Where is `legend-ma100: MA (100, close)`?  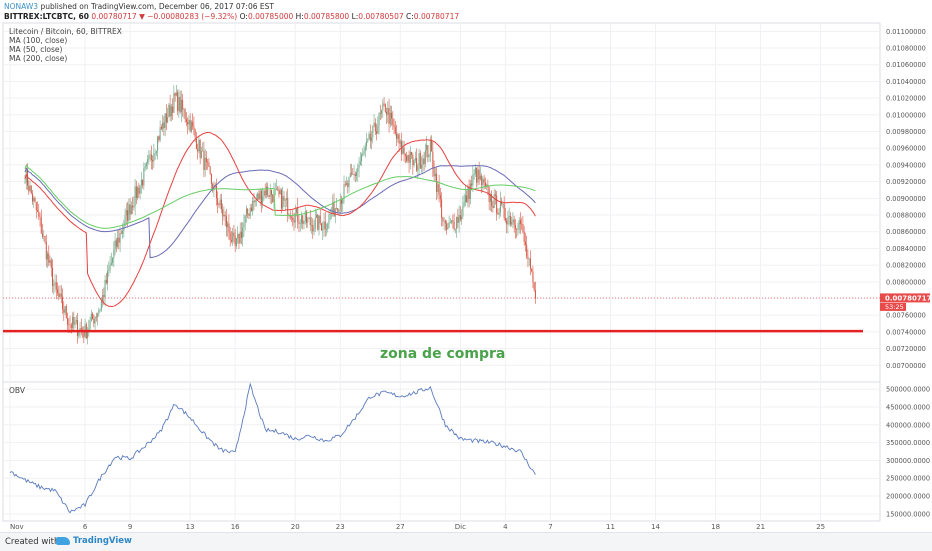 legend-ma100: MA (100, close) is located at coordinates (38, 40).